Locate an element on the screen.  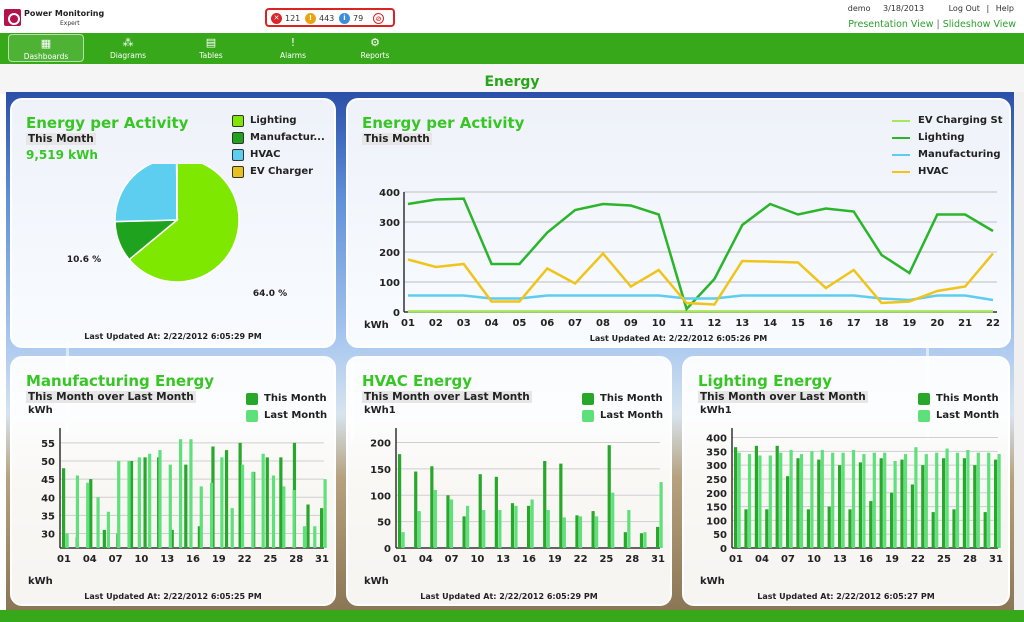
pie-legend: Lighting Manufactur... HVAC EV Charger is located at coordinates (278, 146).